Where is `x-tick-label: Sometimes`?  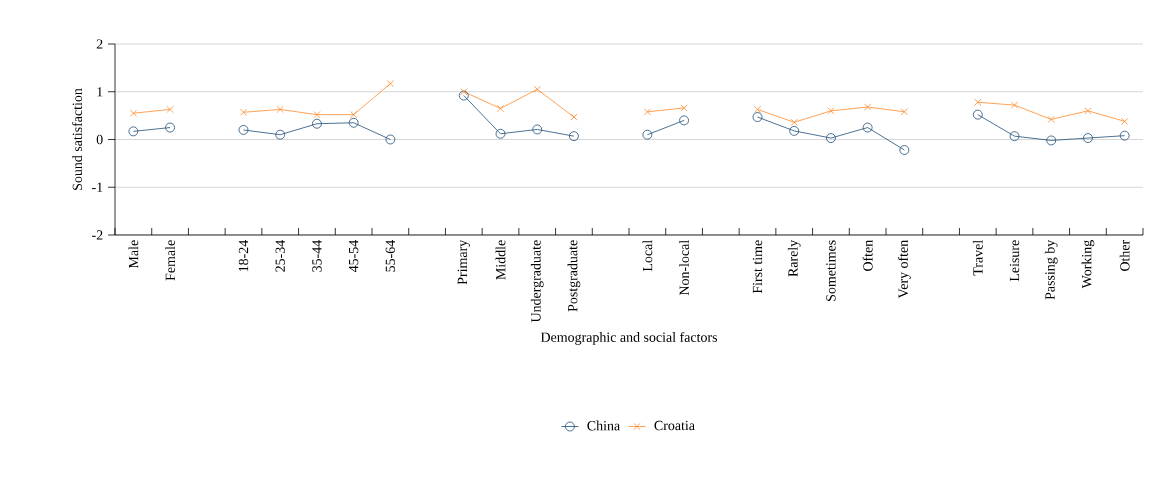
x-tick-label: Sometimes is located at coordinates (831, 270).